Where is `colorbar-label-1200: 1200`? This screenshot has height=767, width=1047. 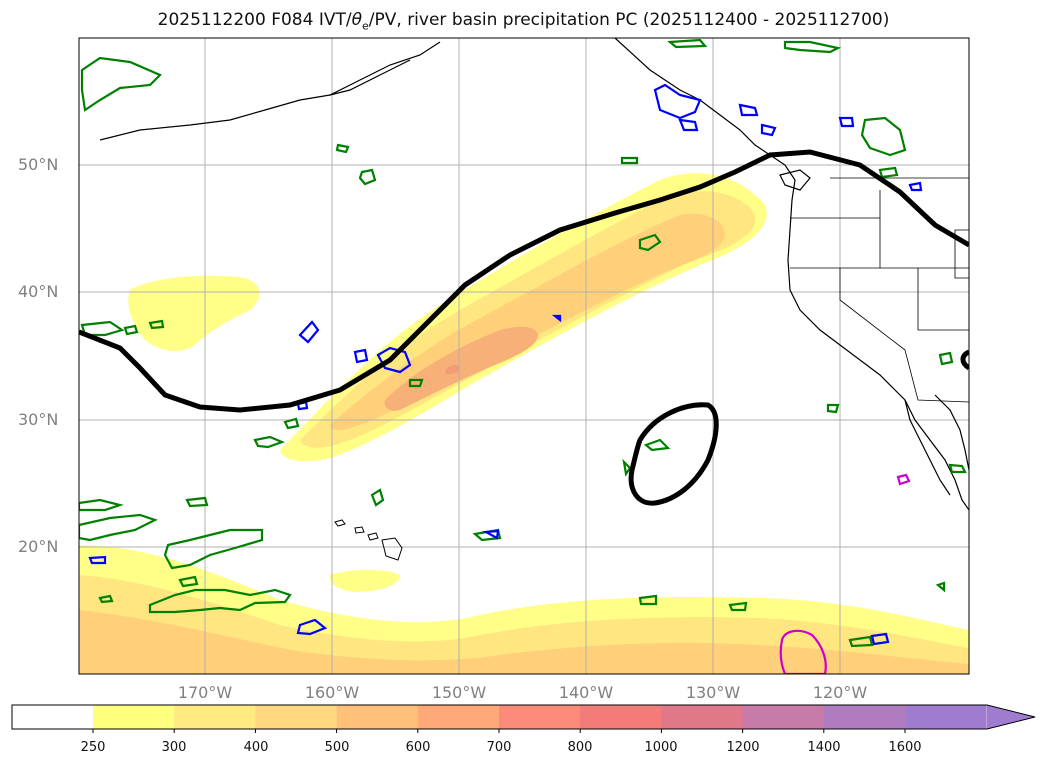
colorbar-label-1200: 1200 is located at coordinates (743, 747).